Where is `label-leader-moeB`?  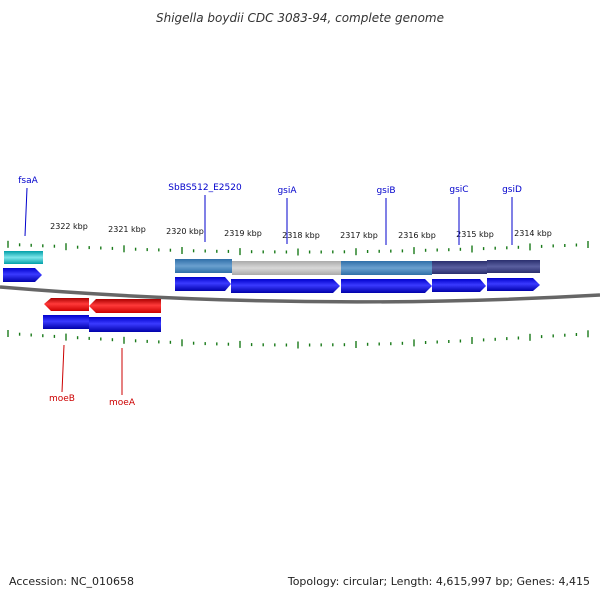 label-leader-moeB is located at coordinates (63, 368).